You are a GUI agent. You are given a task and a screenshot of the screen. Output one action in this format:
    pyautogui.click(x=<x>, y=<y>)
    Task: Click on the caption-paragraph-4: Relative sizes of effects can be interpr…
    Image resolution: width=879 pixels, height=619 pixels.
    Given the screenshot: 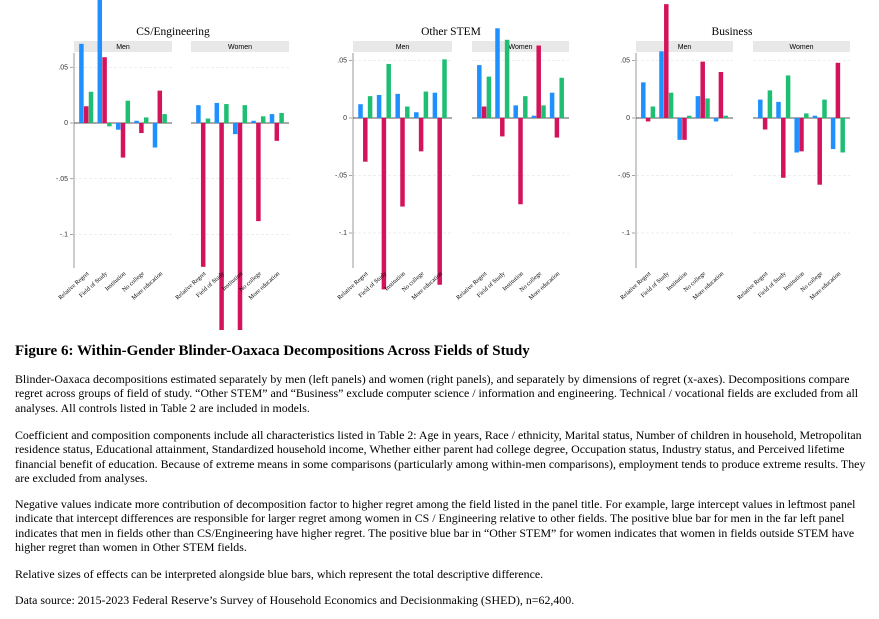 What is the action you would take?
    pyautogui.click(x=279, y=574)
    